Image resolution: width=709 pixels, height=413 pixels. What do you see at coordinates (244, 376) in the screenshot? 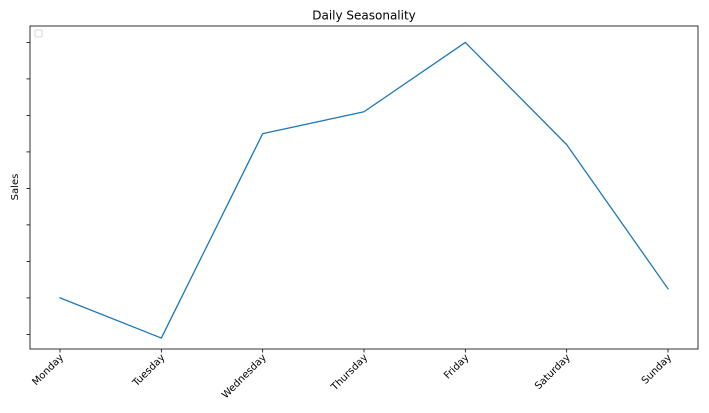
I see `x-tick-label: Wednesday` at bounding box center [244, 376].